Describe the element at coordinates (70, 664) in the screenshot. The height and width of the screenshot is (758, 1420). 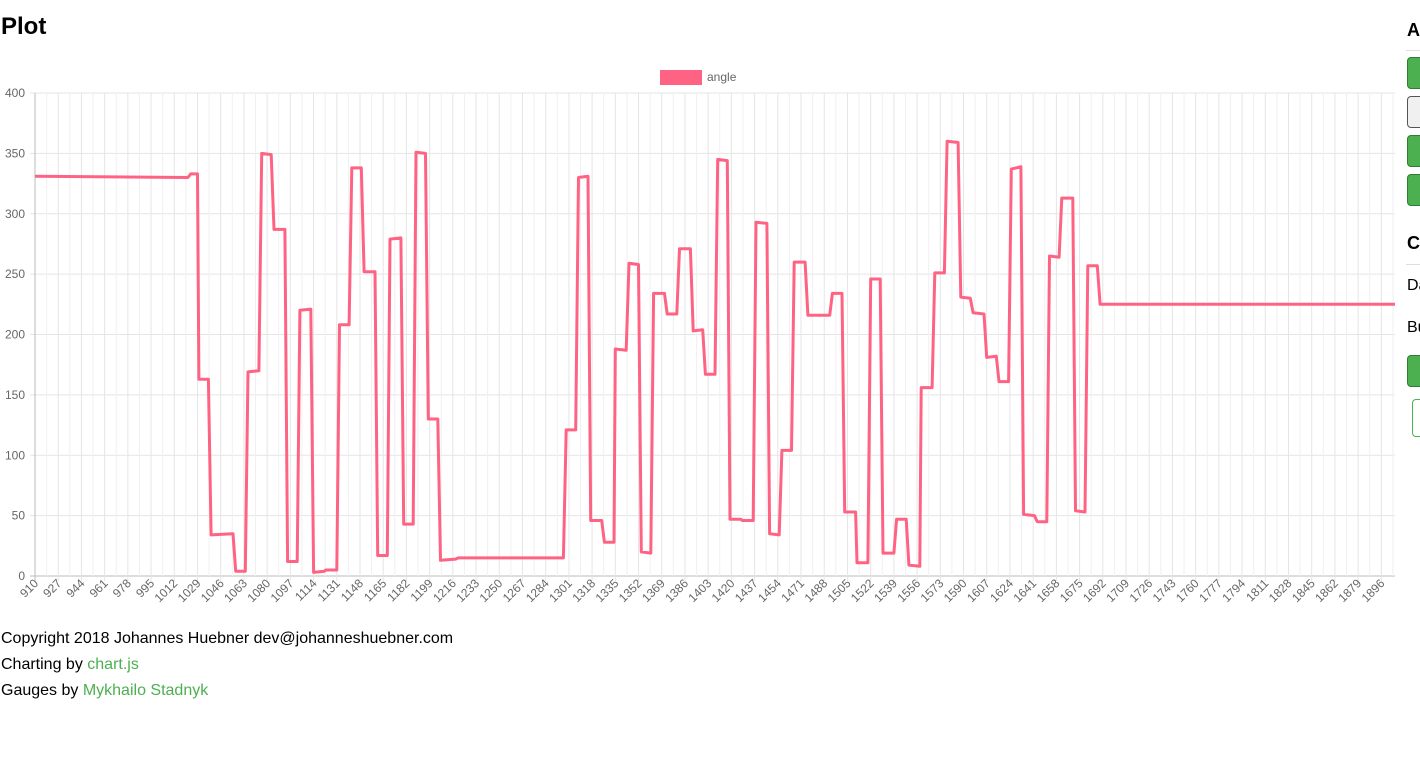
I see `charting-credit: Charting by chart.js` at that location.